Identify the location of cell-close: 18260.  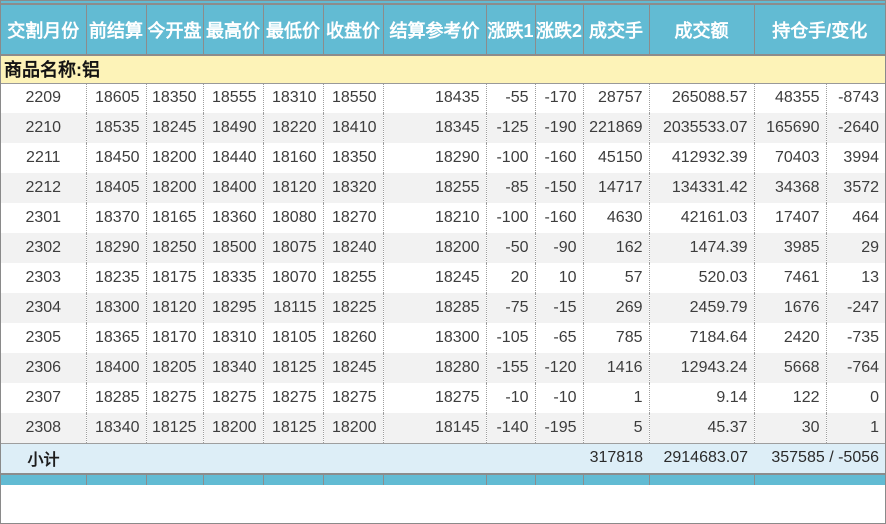
(352, 338).